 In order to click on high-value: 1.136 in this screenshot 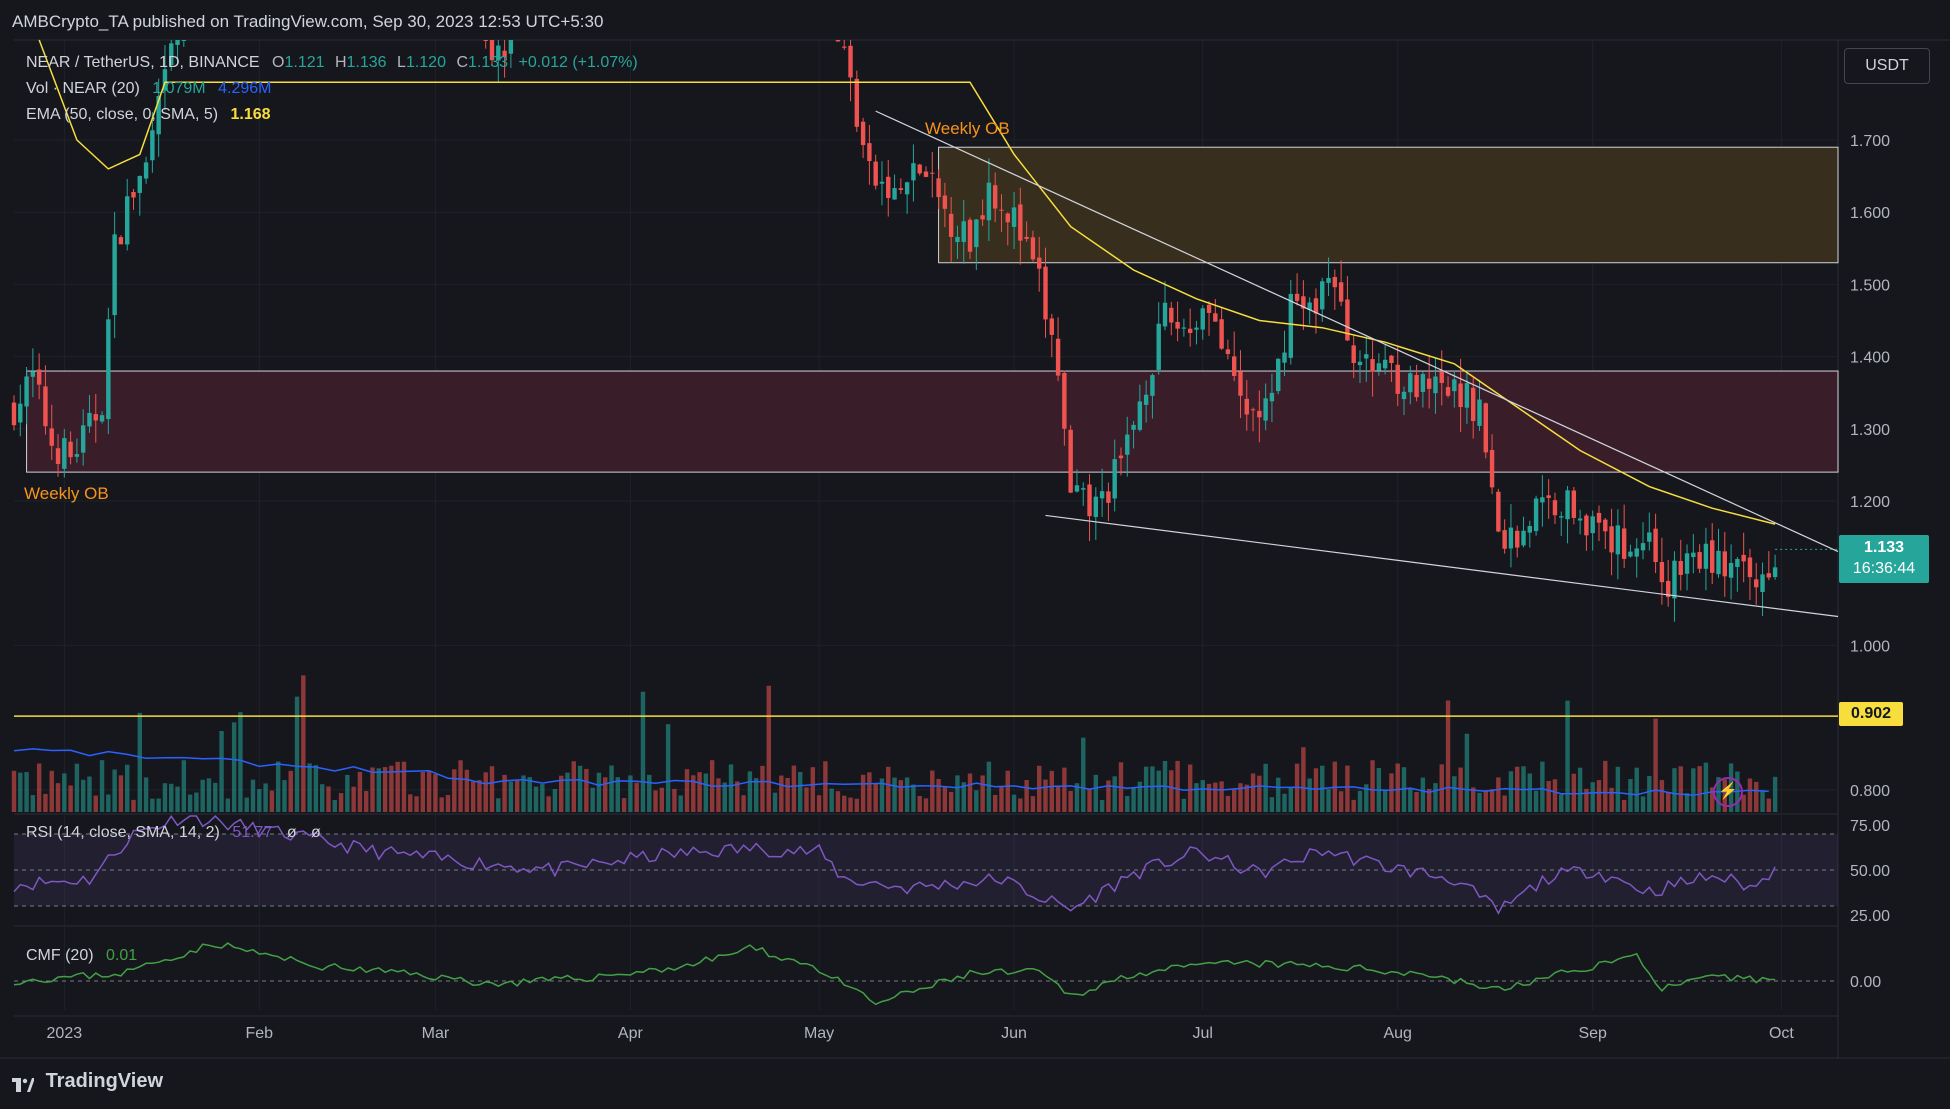, I will do `click(366, 62)`.